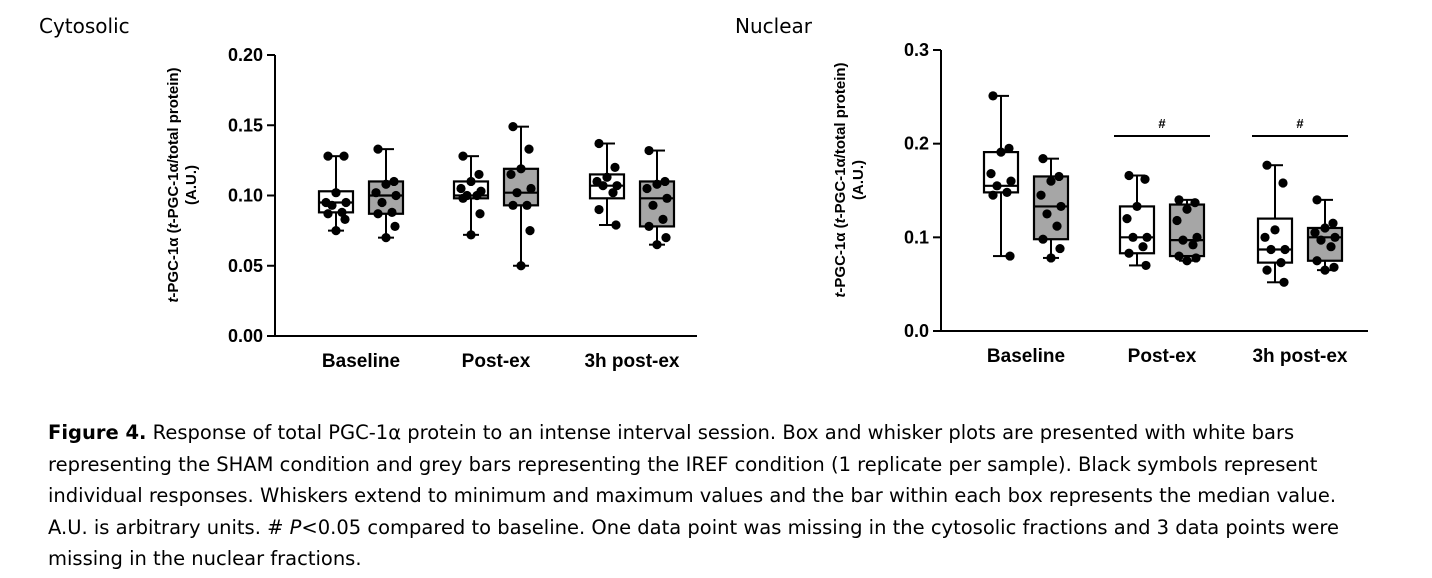 The height and width of the screenshot is (578, 1432). What do you see at coordinates (916, 144) in the screenshot?
I see `y-tick-label: 0.2` at bounding box center [916, 144].